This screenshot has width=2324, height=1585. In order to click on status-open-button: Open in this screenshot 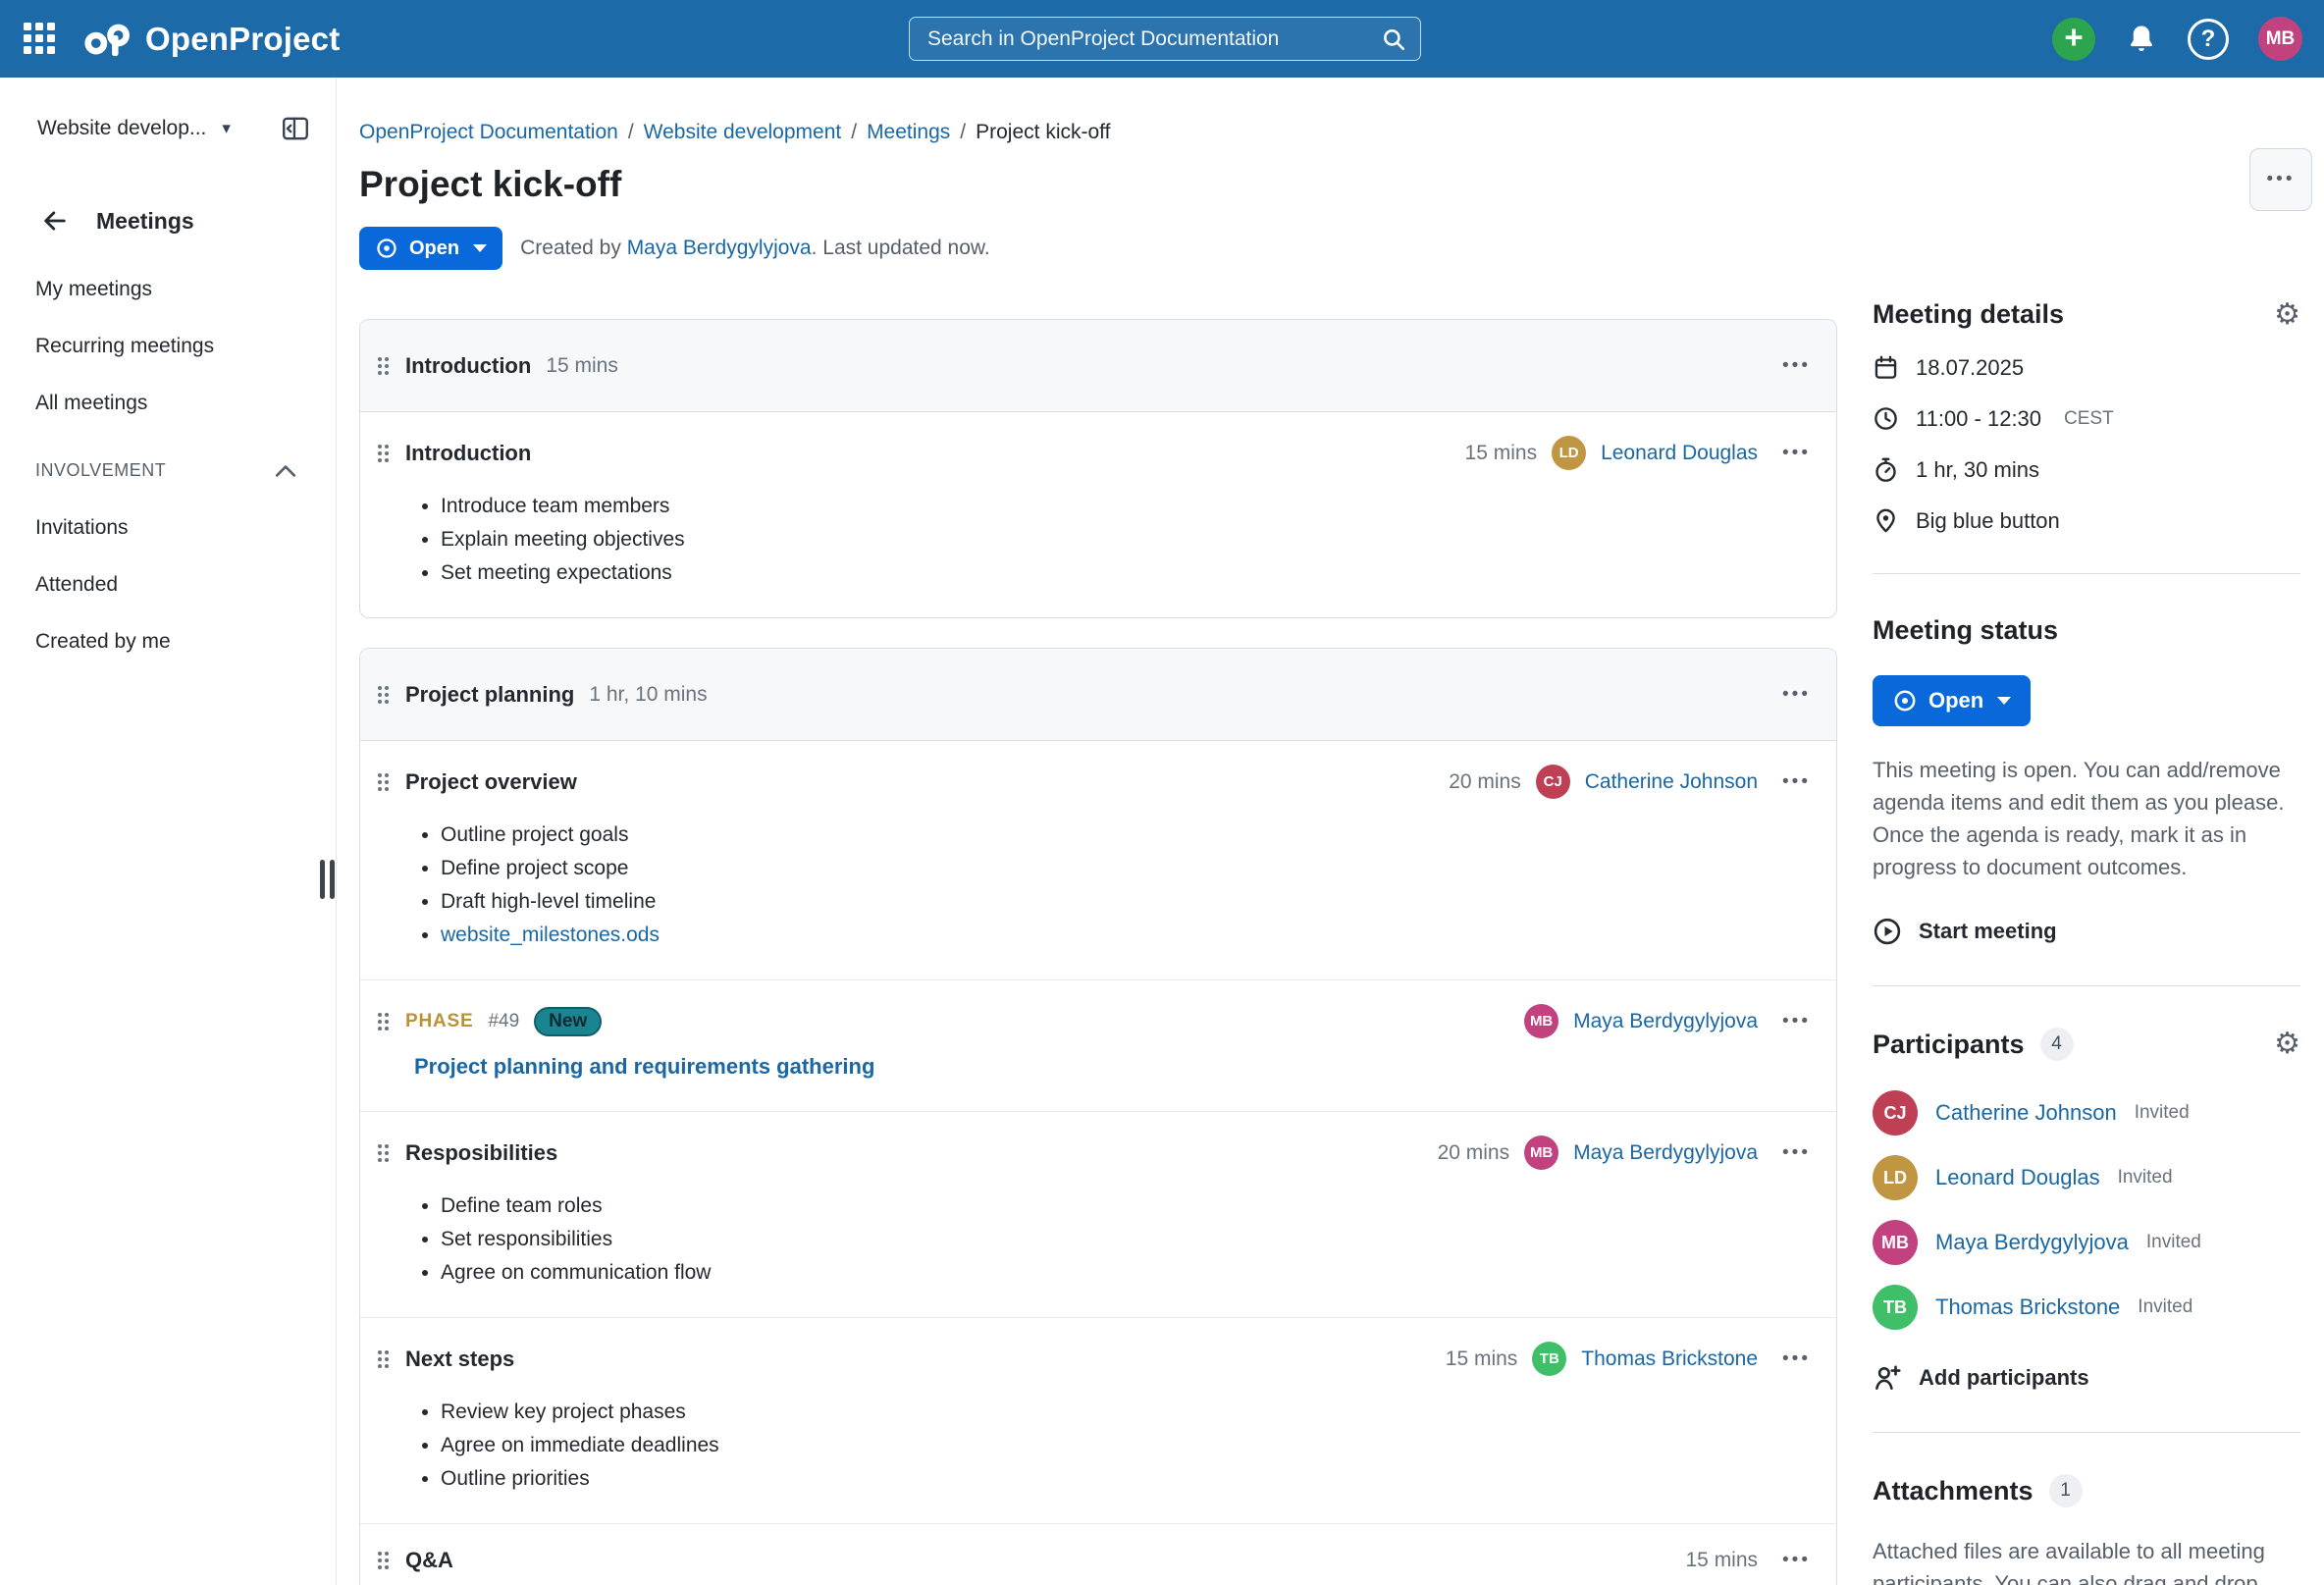, I will do `click(431, 249)`.